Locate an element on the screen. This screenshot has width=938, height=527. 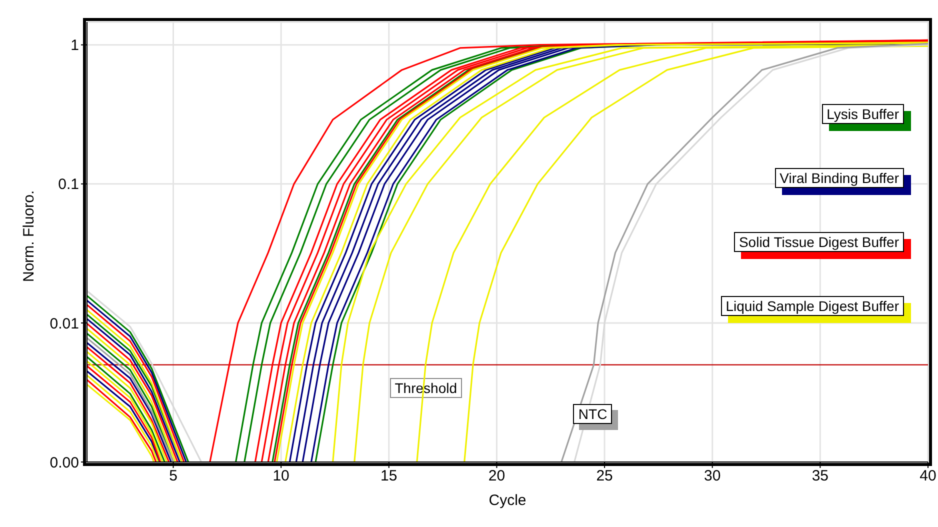
x-tick-label: 20 is located at coordinates (497, 476).